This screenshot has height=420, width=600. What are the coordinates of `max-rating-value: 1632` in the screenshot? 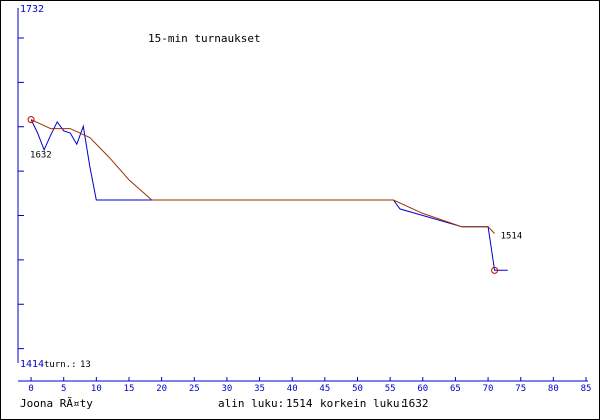 It's located at (415, 403).